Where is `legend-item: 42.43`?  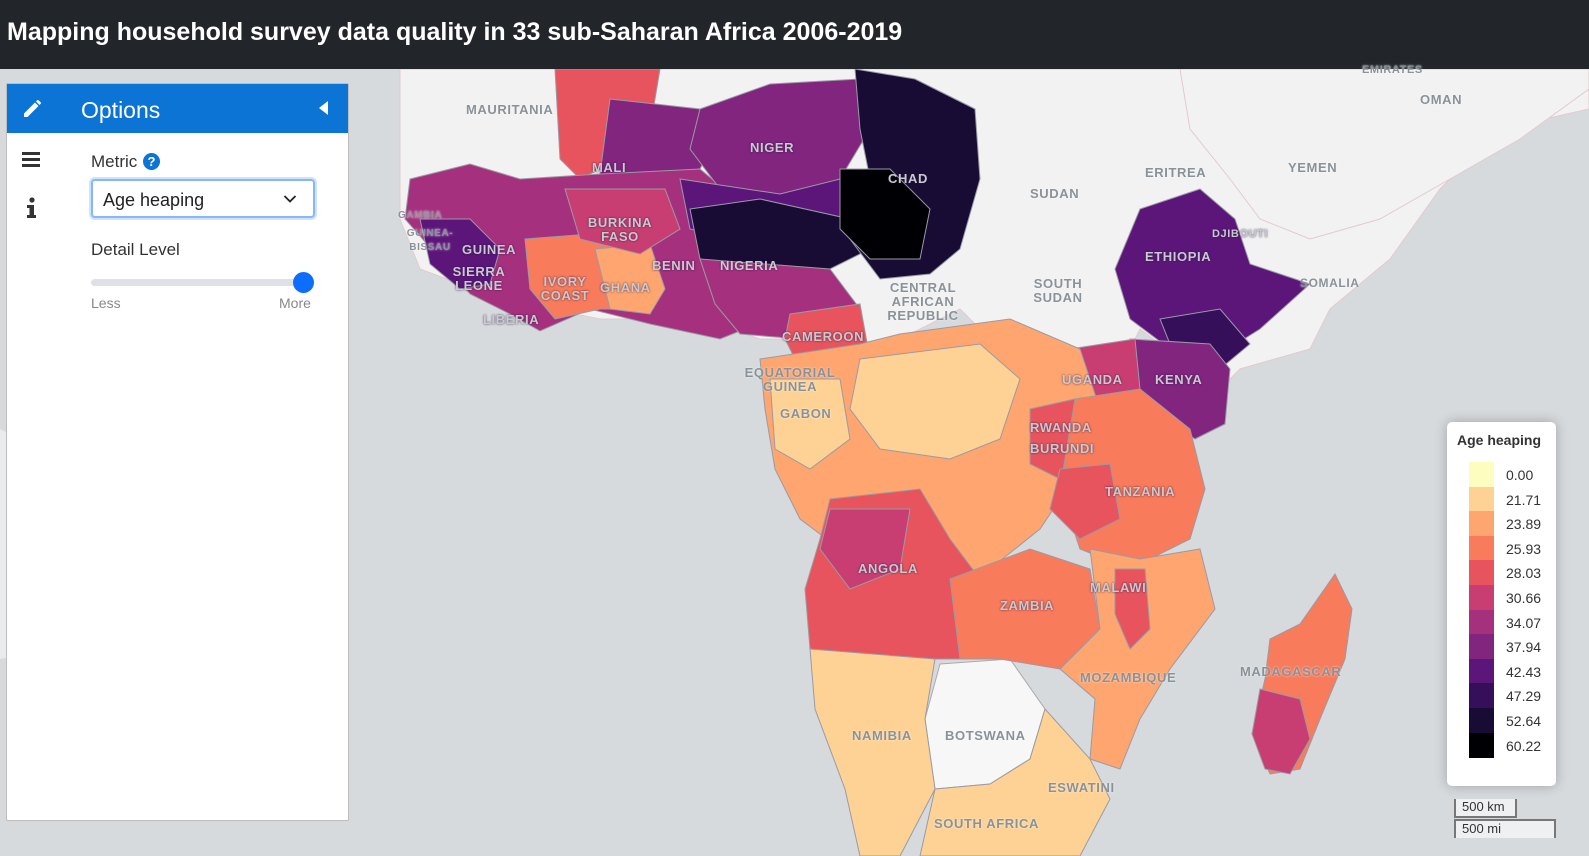 legend-item: 42.43 is located at coordinates (1509, 671).